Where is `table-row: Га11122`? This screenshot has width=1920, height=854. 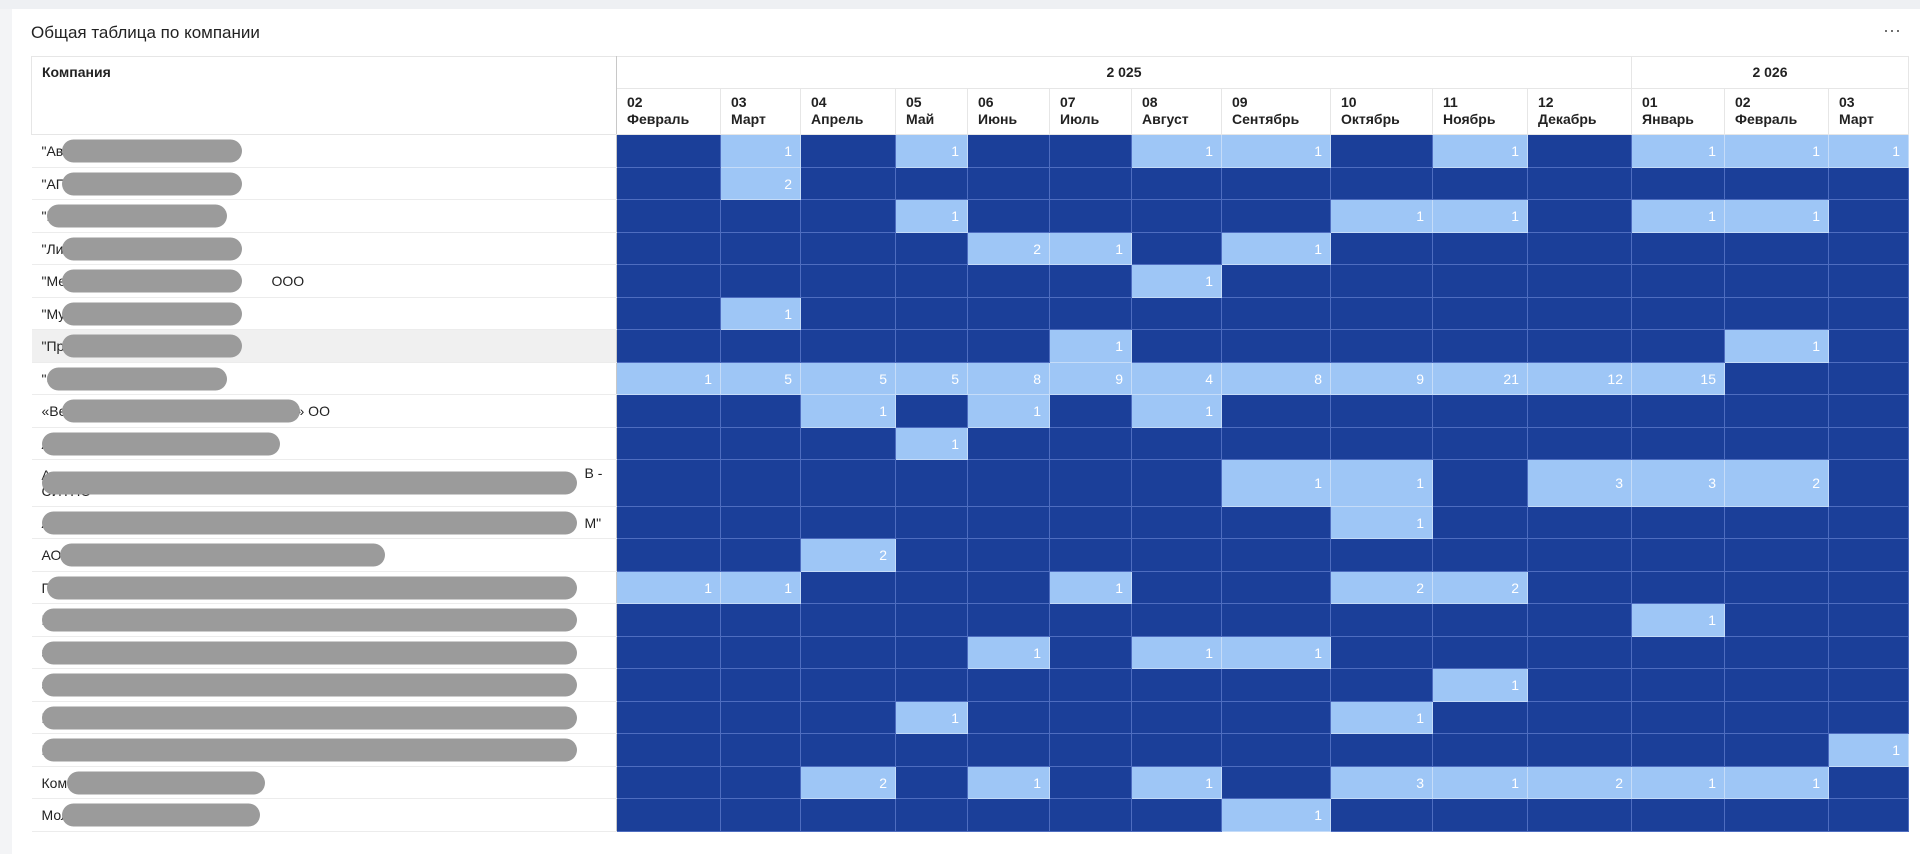 table-row: Га11122 is located at coordinates (970, 587).